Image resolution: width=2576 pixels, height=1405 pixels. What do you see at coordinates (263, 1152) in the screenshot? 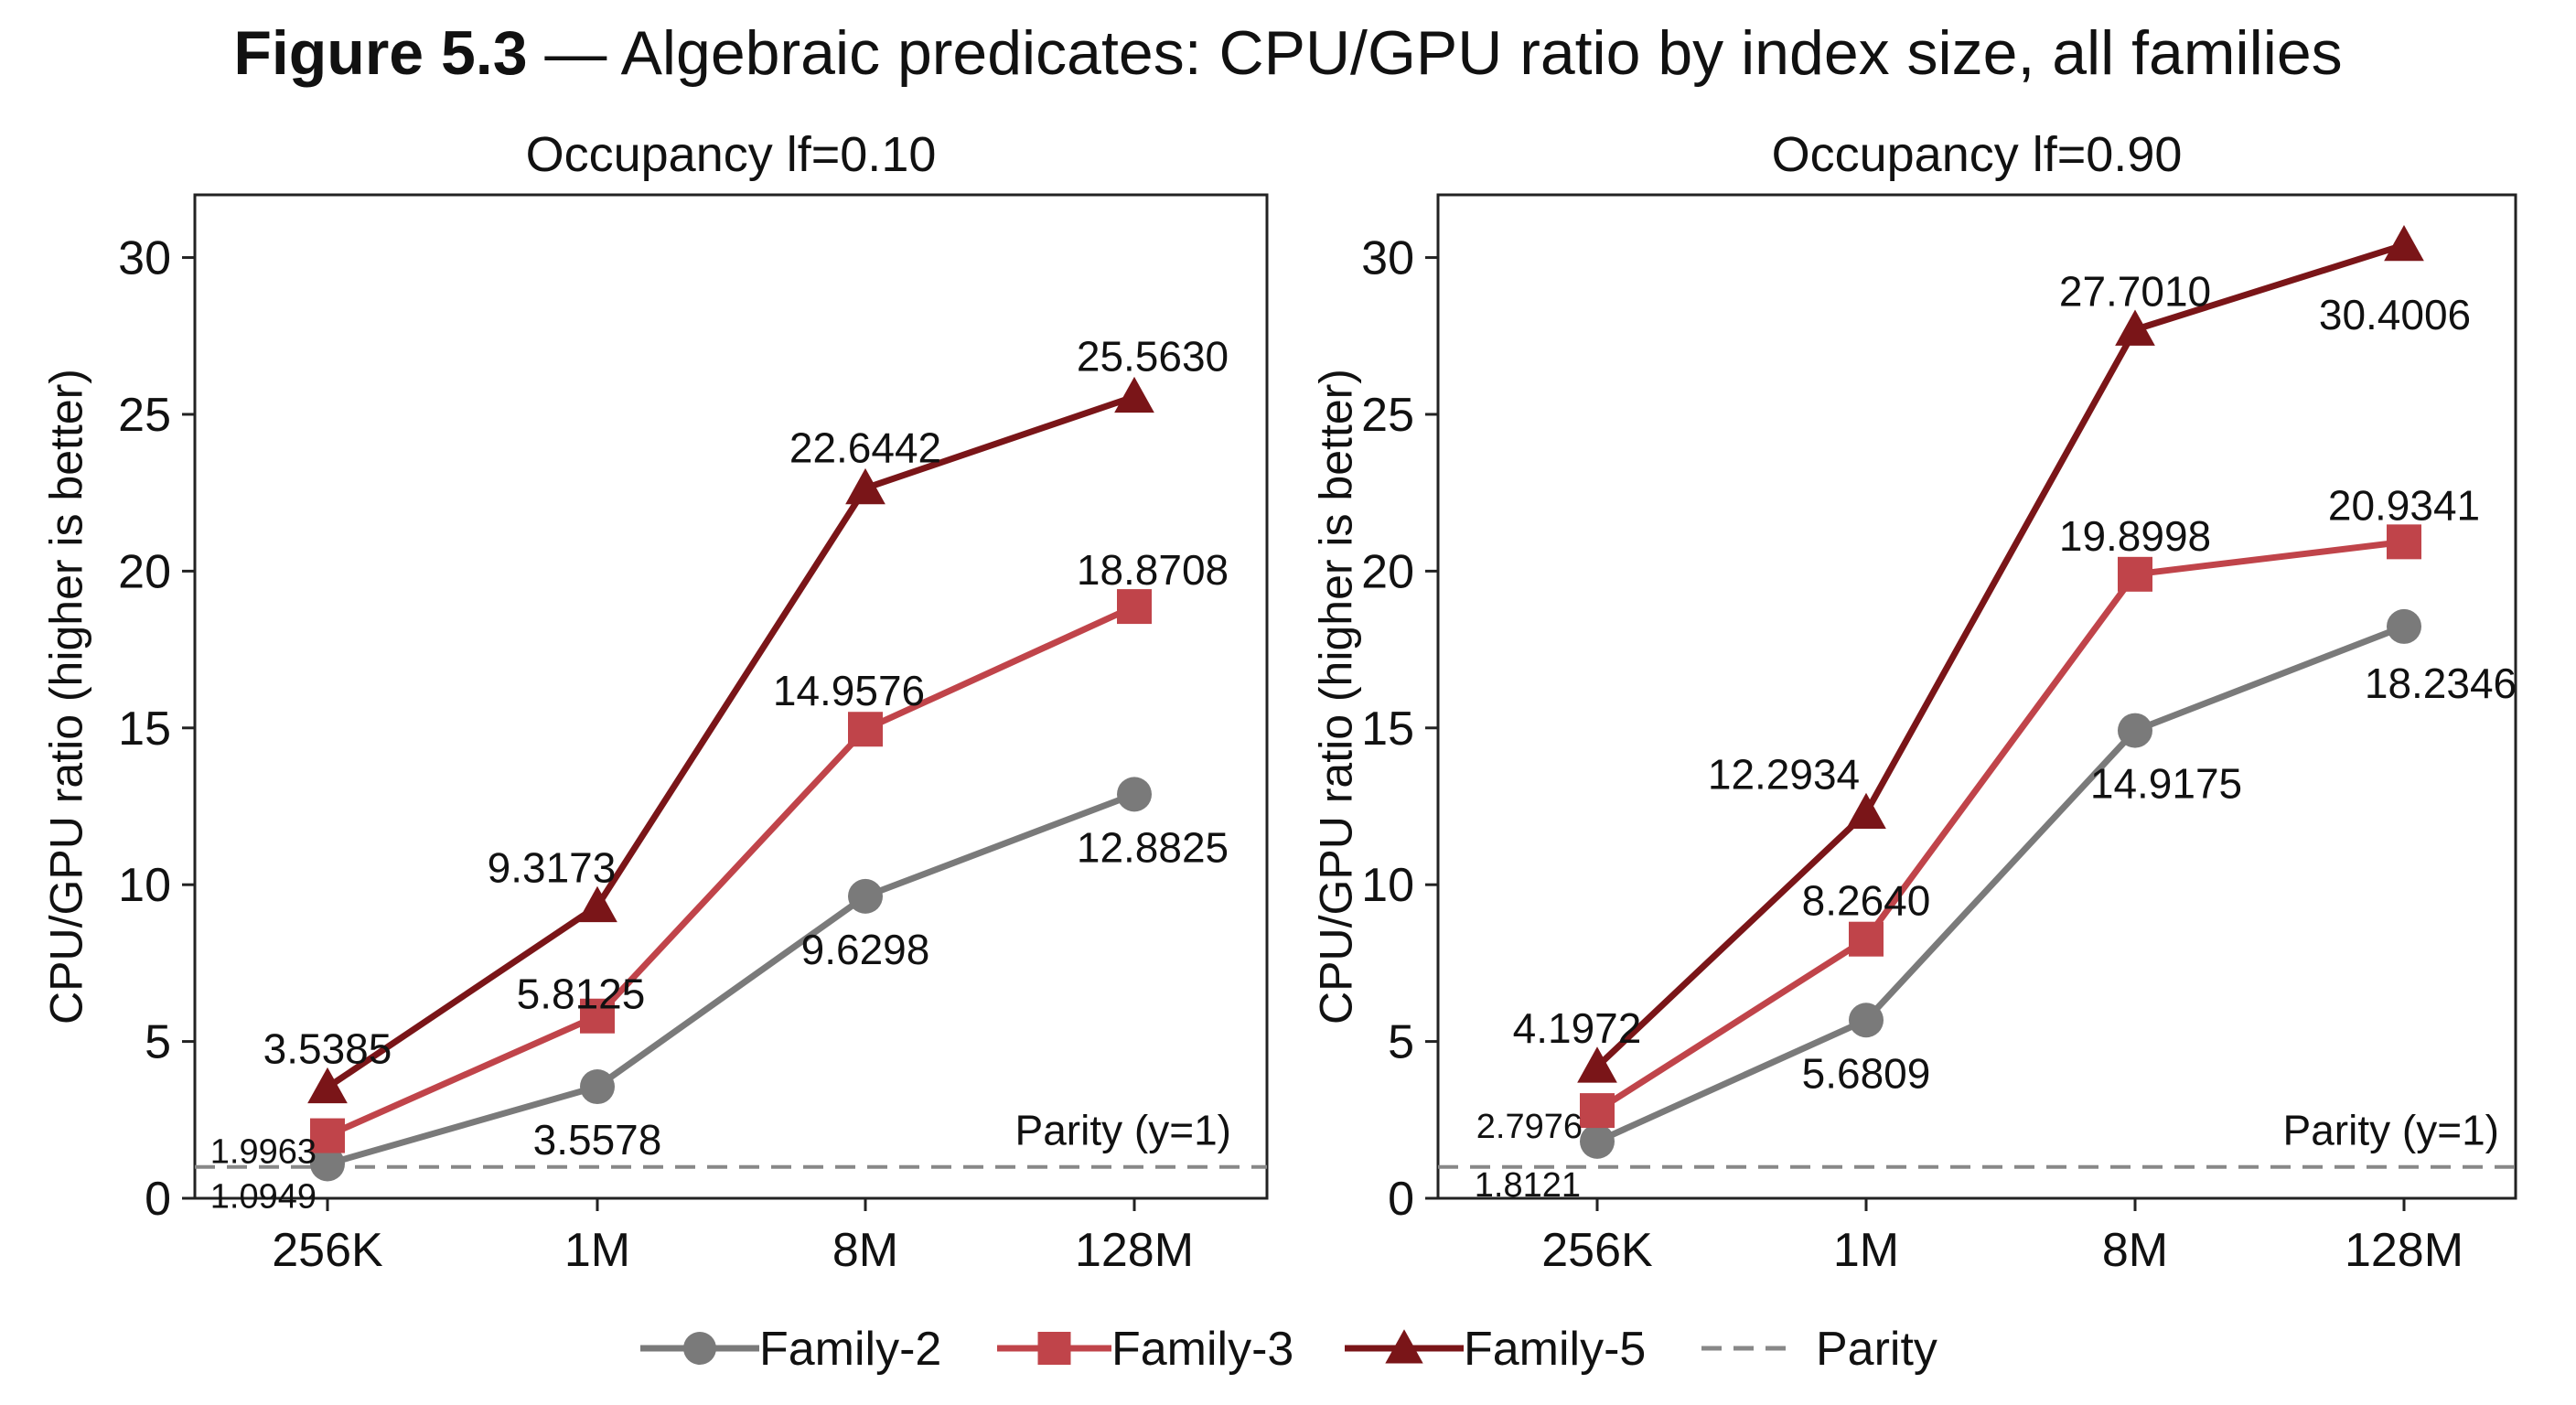
I see `data-label: 1.9963` at bounding box center [263, 1152].